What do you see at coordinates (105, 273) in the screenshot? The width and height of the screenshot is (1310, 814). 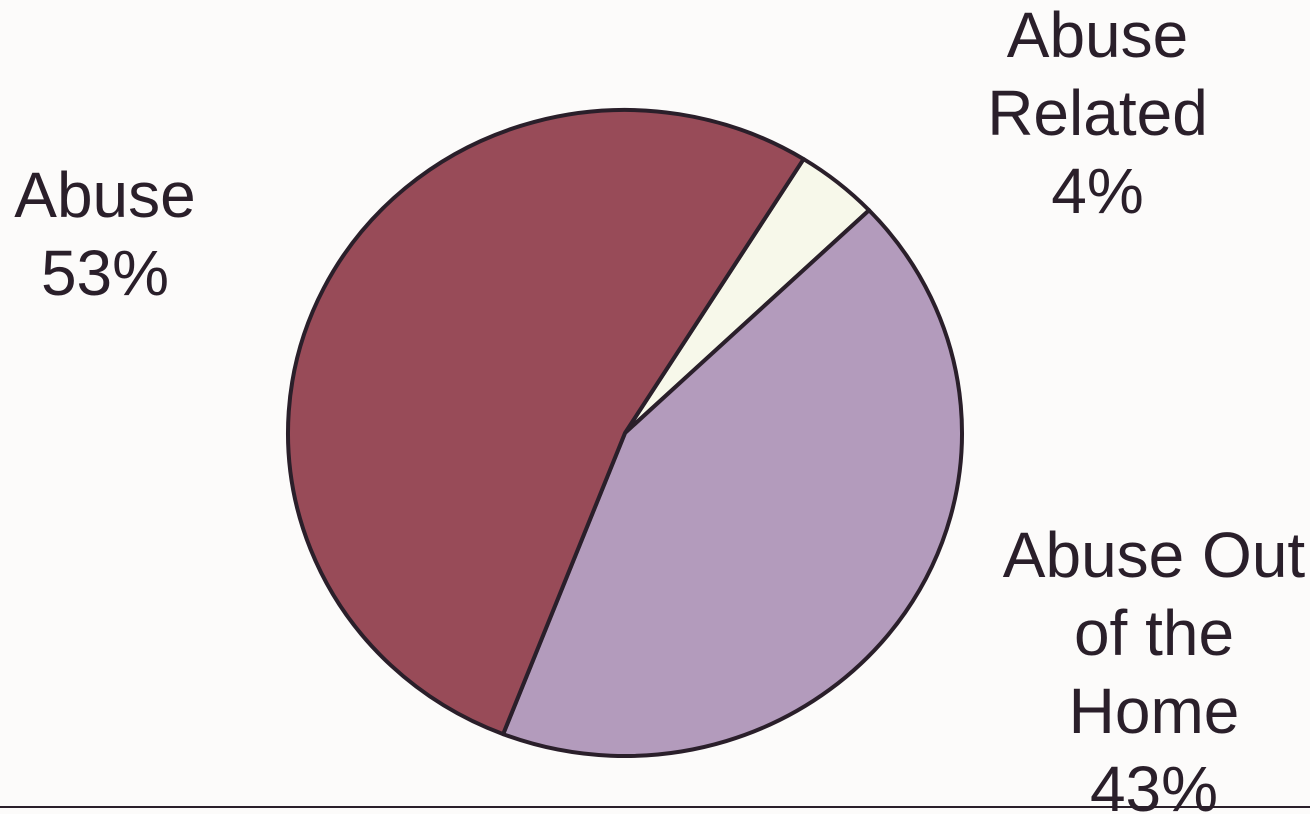 I see `slice-label-abuse-line-2: 53%` at bounding box center [105, 273].